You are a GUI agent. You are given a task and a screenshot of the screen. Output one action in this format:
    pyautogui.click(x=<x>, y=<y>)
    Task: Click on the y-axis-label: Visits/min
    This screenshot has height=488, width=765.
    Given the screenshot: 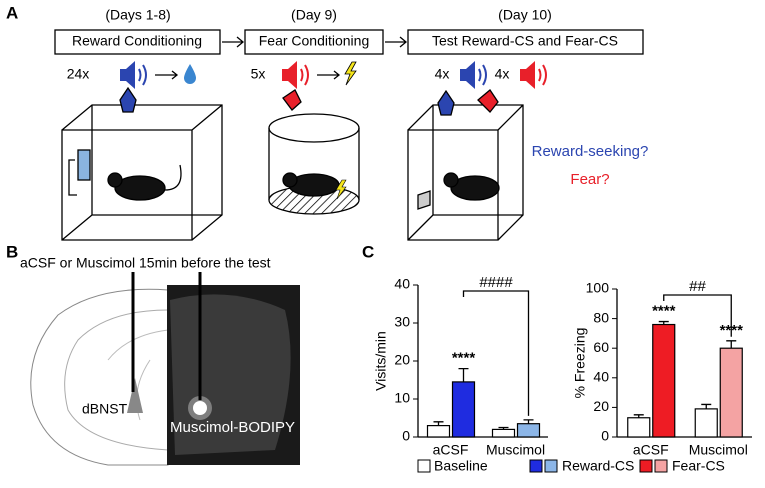 What is the action you would take?
    pyautogui.click(x=381, y=361)
    